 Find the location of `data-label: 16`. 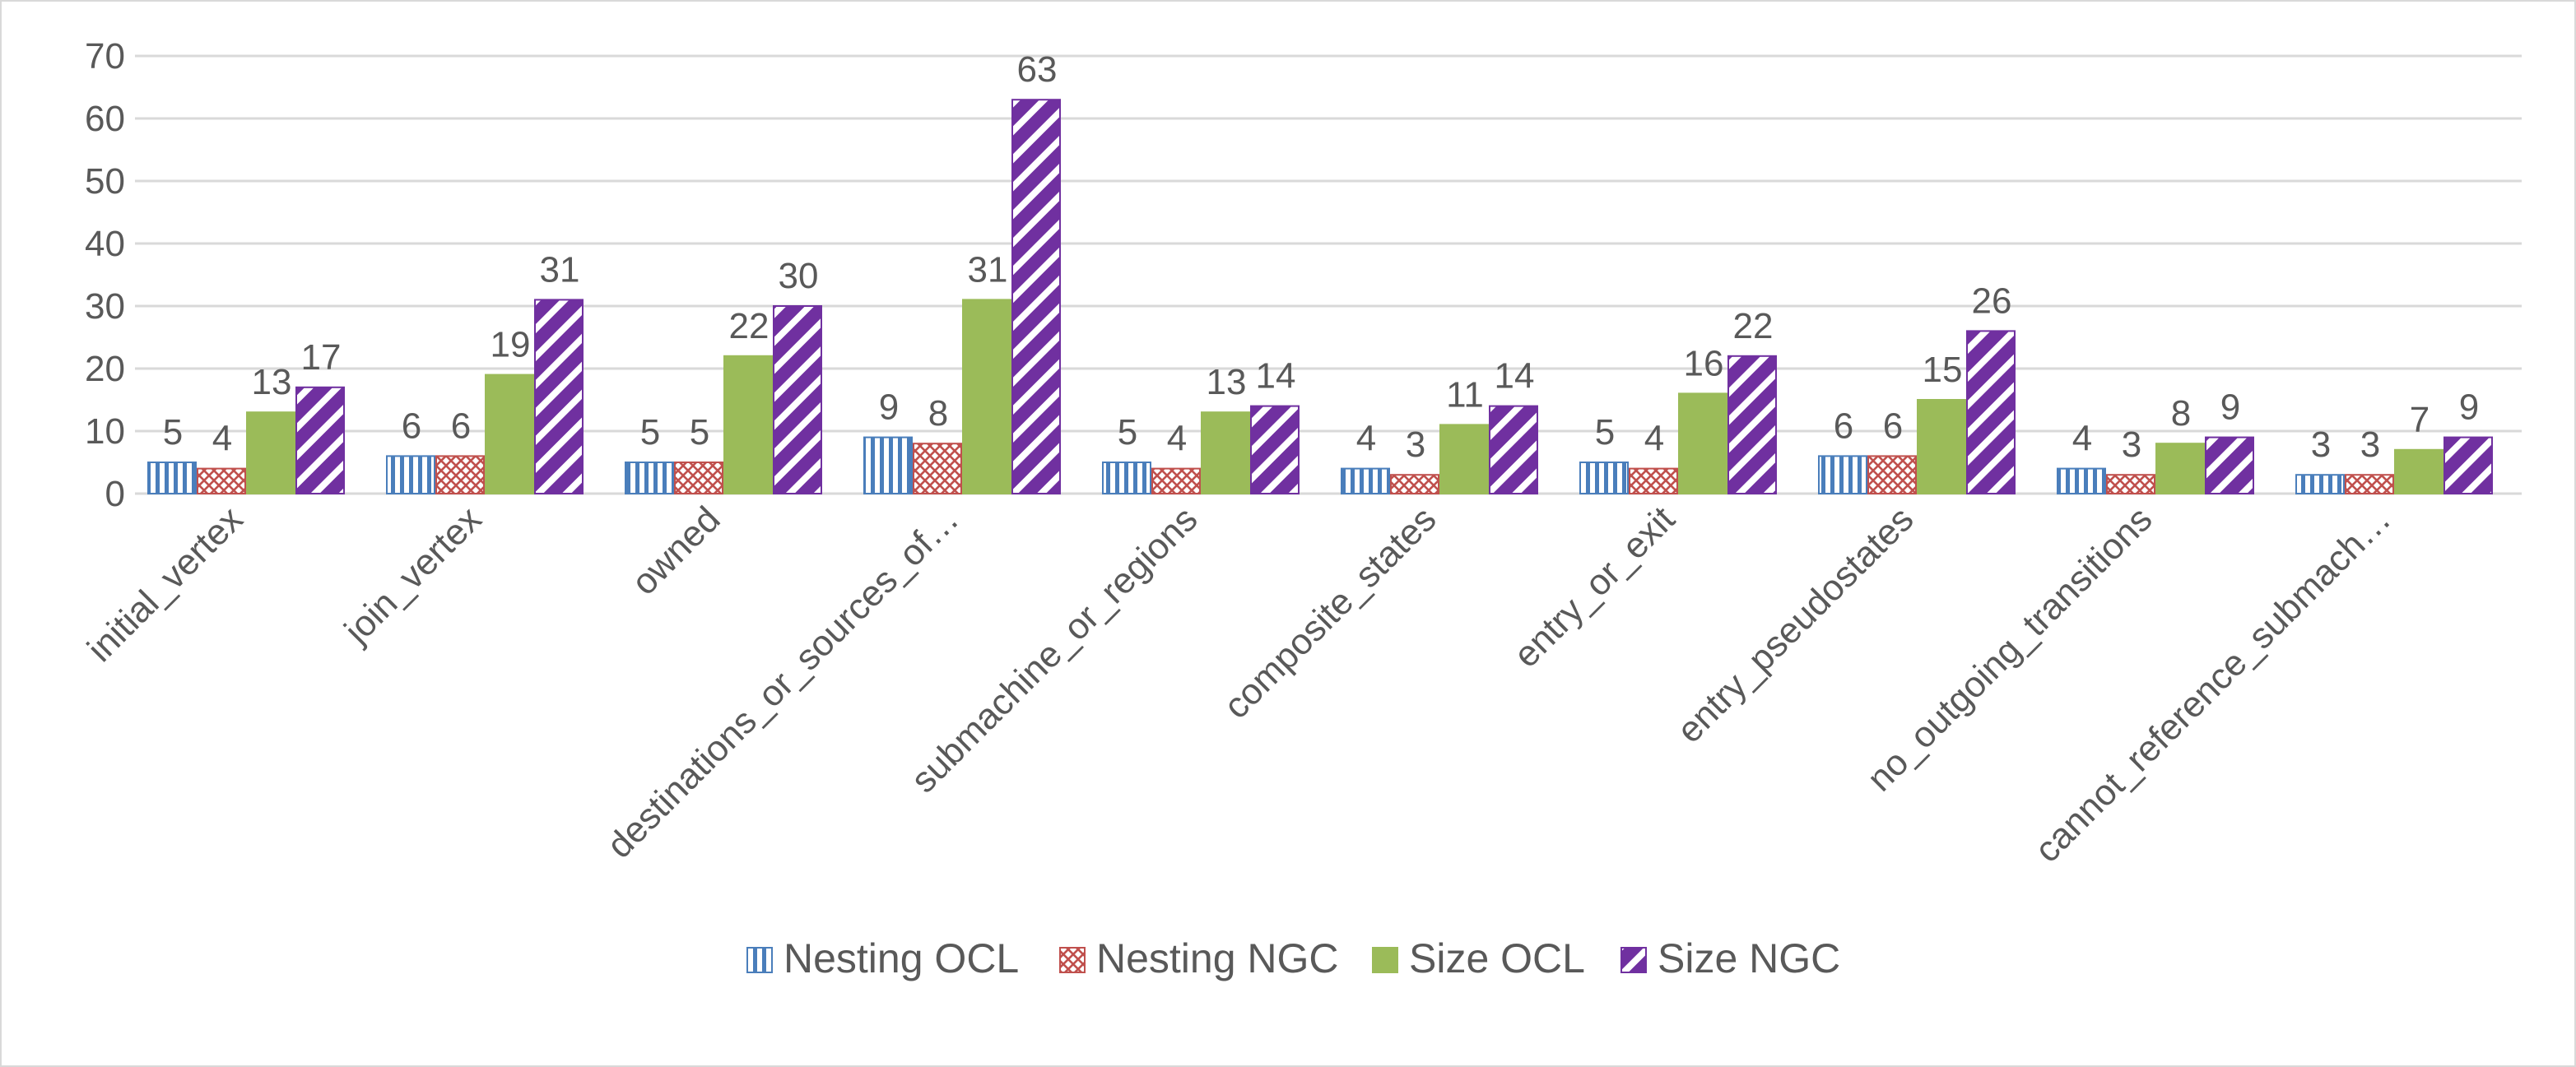

data-label: 16 is located at coordinates (1704, 363).